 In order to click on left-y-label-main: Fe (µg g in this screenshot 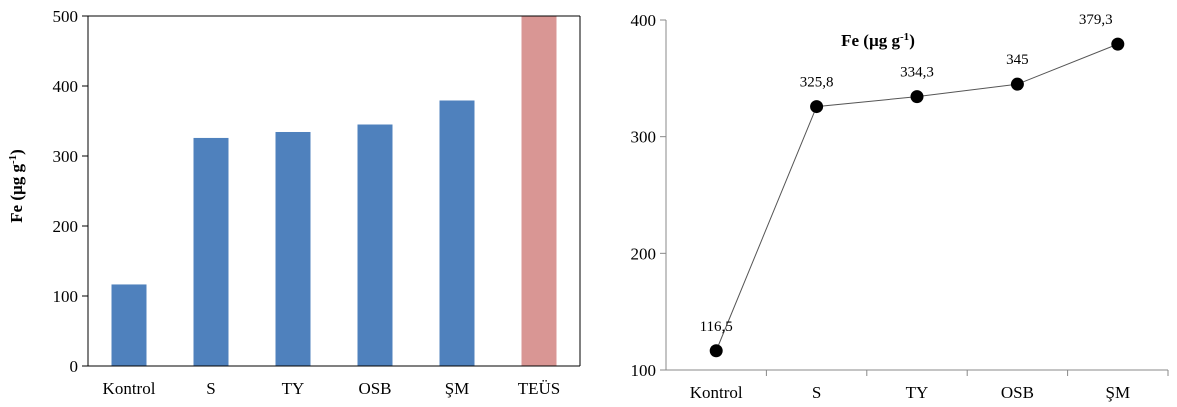, I will do `click(16, 192)`.